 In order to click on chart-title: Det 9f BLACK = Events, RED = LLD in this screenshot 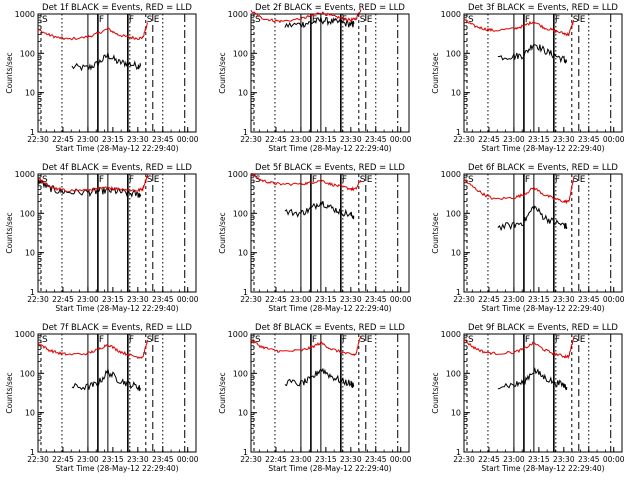, I will do `click(543, 328)`.